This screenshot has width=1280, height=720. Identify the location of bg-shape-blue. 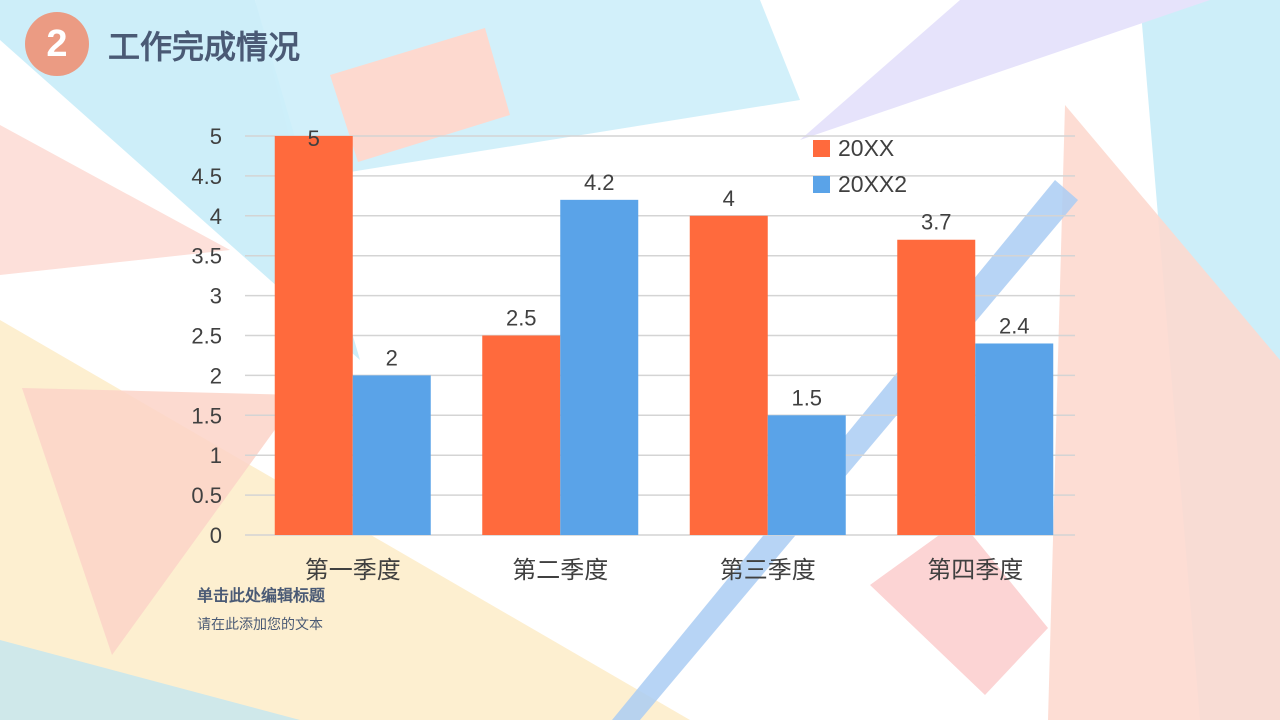
(180, 180).